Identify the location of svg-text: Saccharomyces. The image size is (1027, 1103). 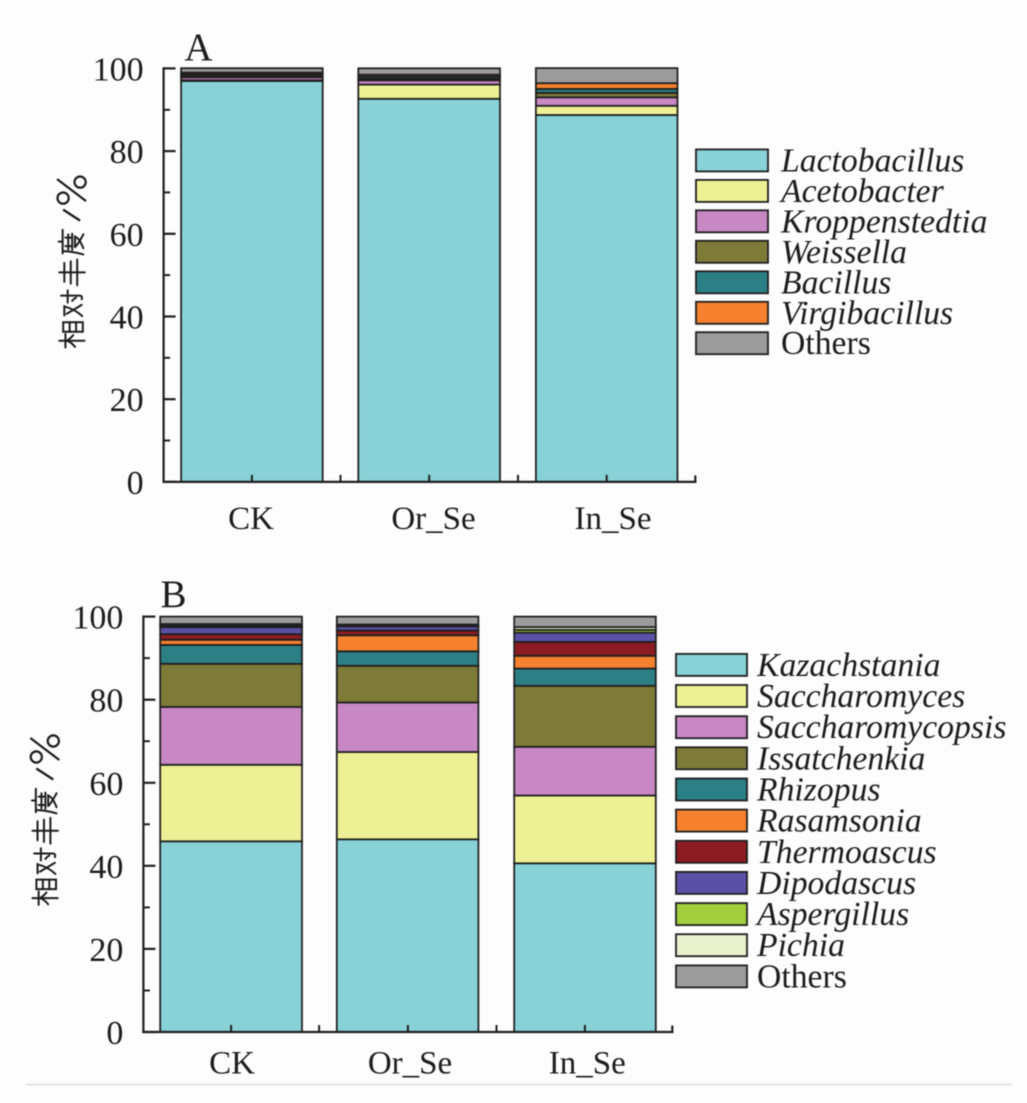
(861, 696).